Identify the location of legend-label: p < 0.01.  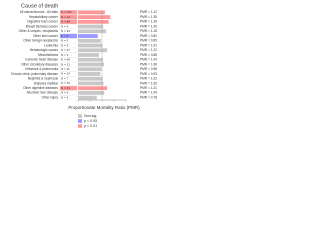
(90, 126).